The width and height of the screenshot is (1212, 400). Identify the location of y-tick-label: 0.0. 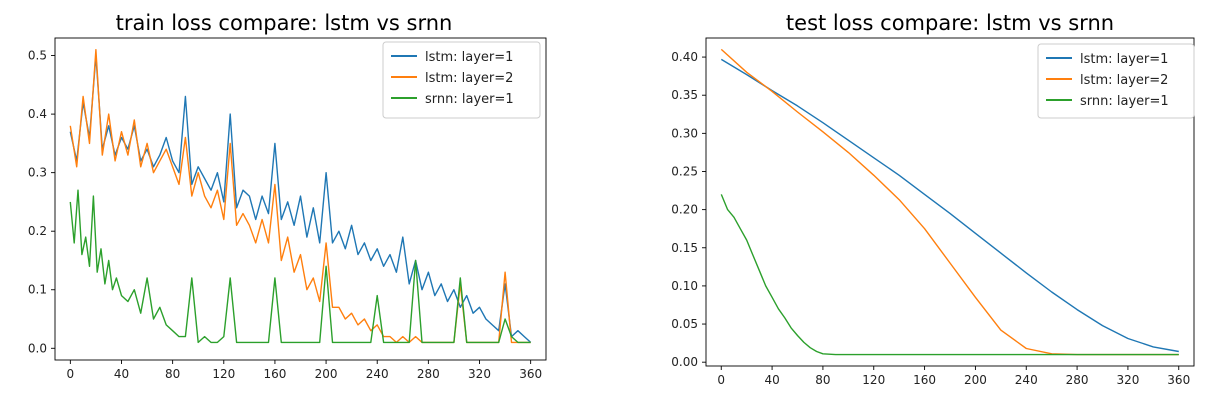
(37, 348).